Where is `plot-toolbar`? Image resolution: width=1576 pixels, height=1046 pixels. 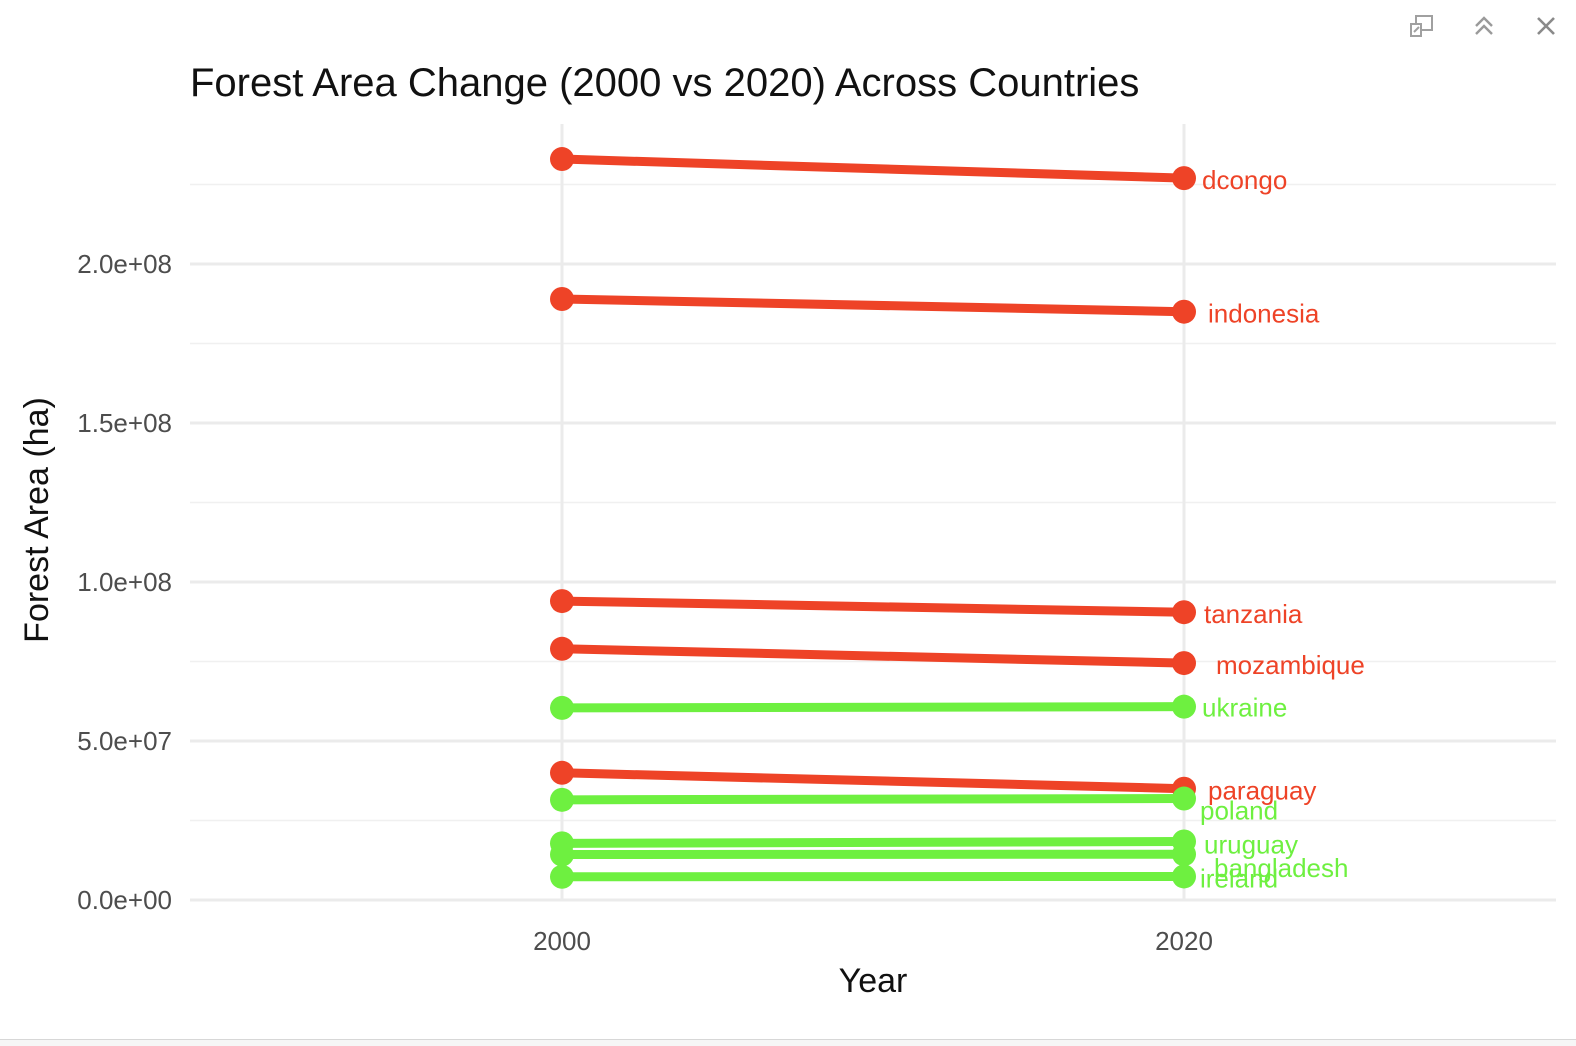
plot-toolbar is located at coordinates (1484, 26).